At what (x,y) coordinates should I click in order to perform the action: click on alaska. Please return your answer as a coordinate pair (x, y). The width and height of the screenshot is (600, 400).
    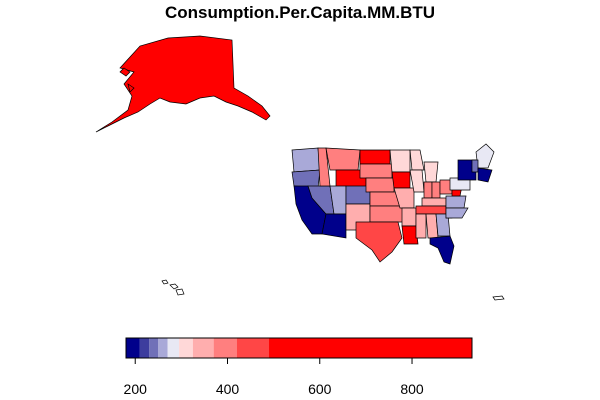
    Looking at the image, I should click on (183, 84).